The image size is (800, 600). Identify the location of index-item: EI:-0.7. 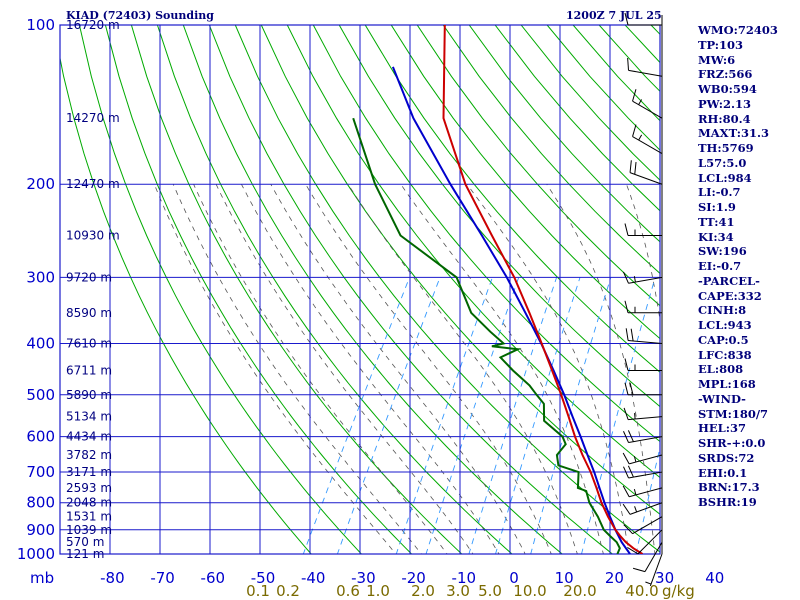
(720, 266).